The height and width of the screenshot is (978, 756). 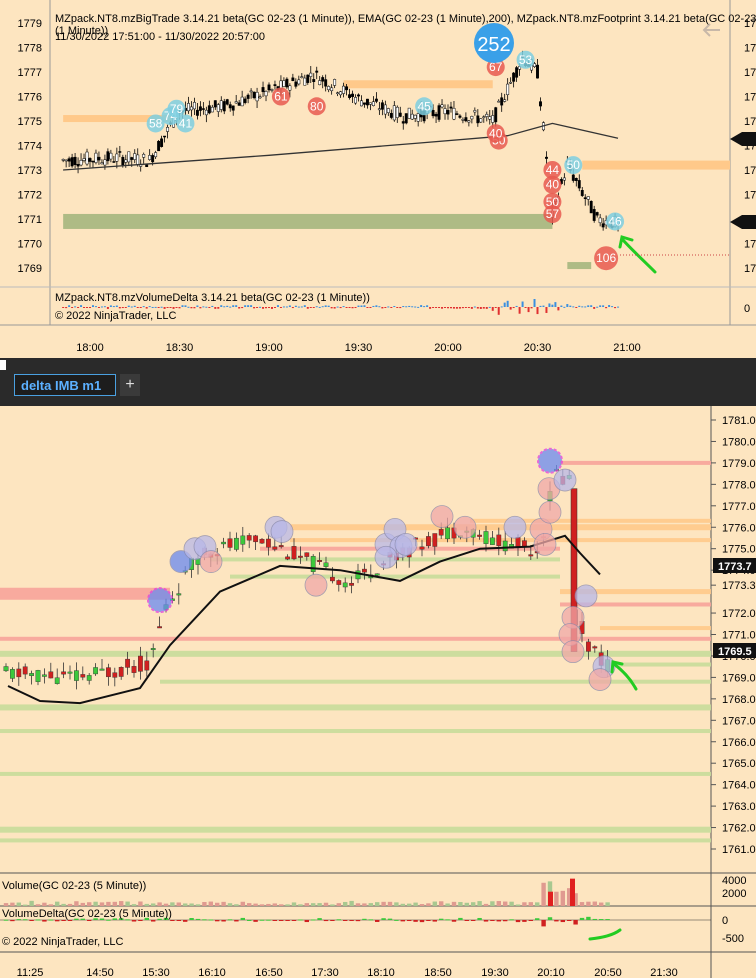 I want to click on top-bubble-14: 57, so click(x=552, y=214).